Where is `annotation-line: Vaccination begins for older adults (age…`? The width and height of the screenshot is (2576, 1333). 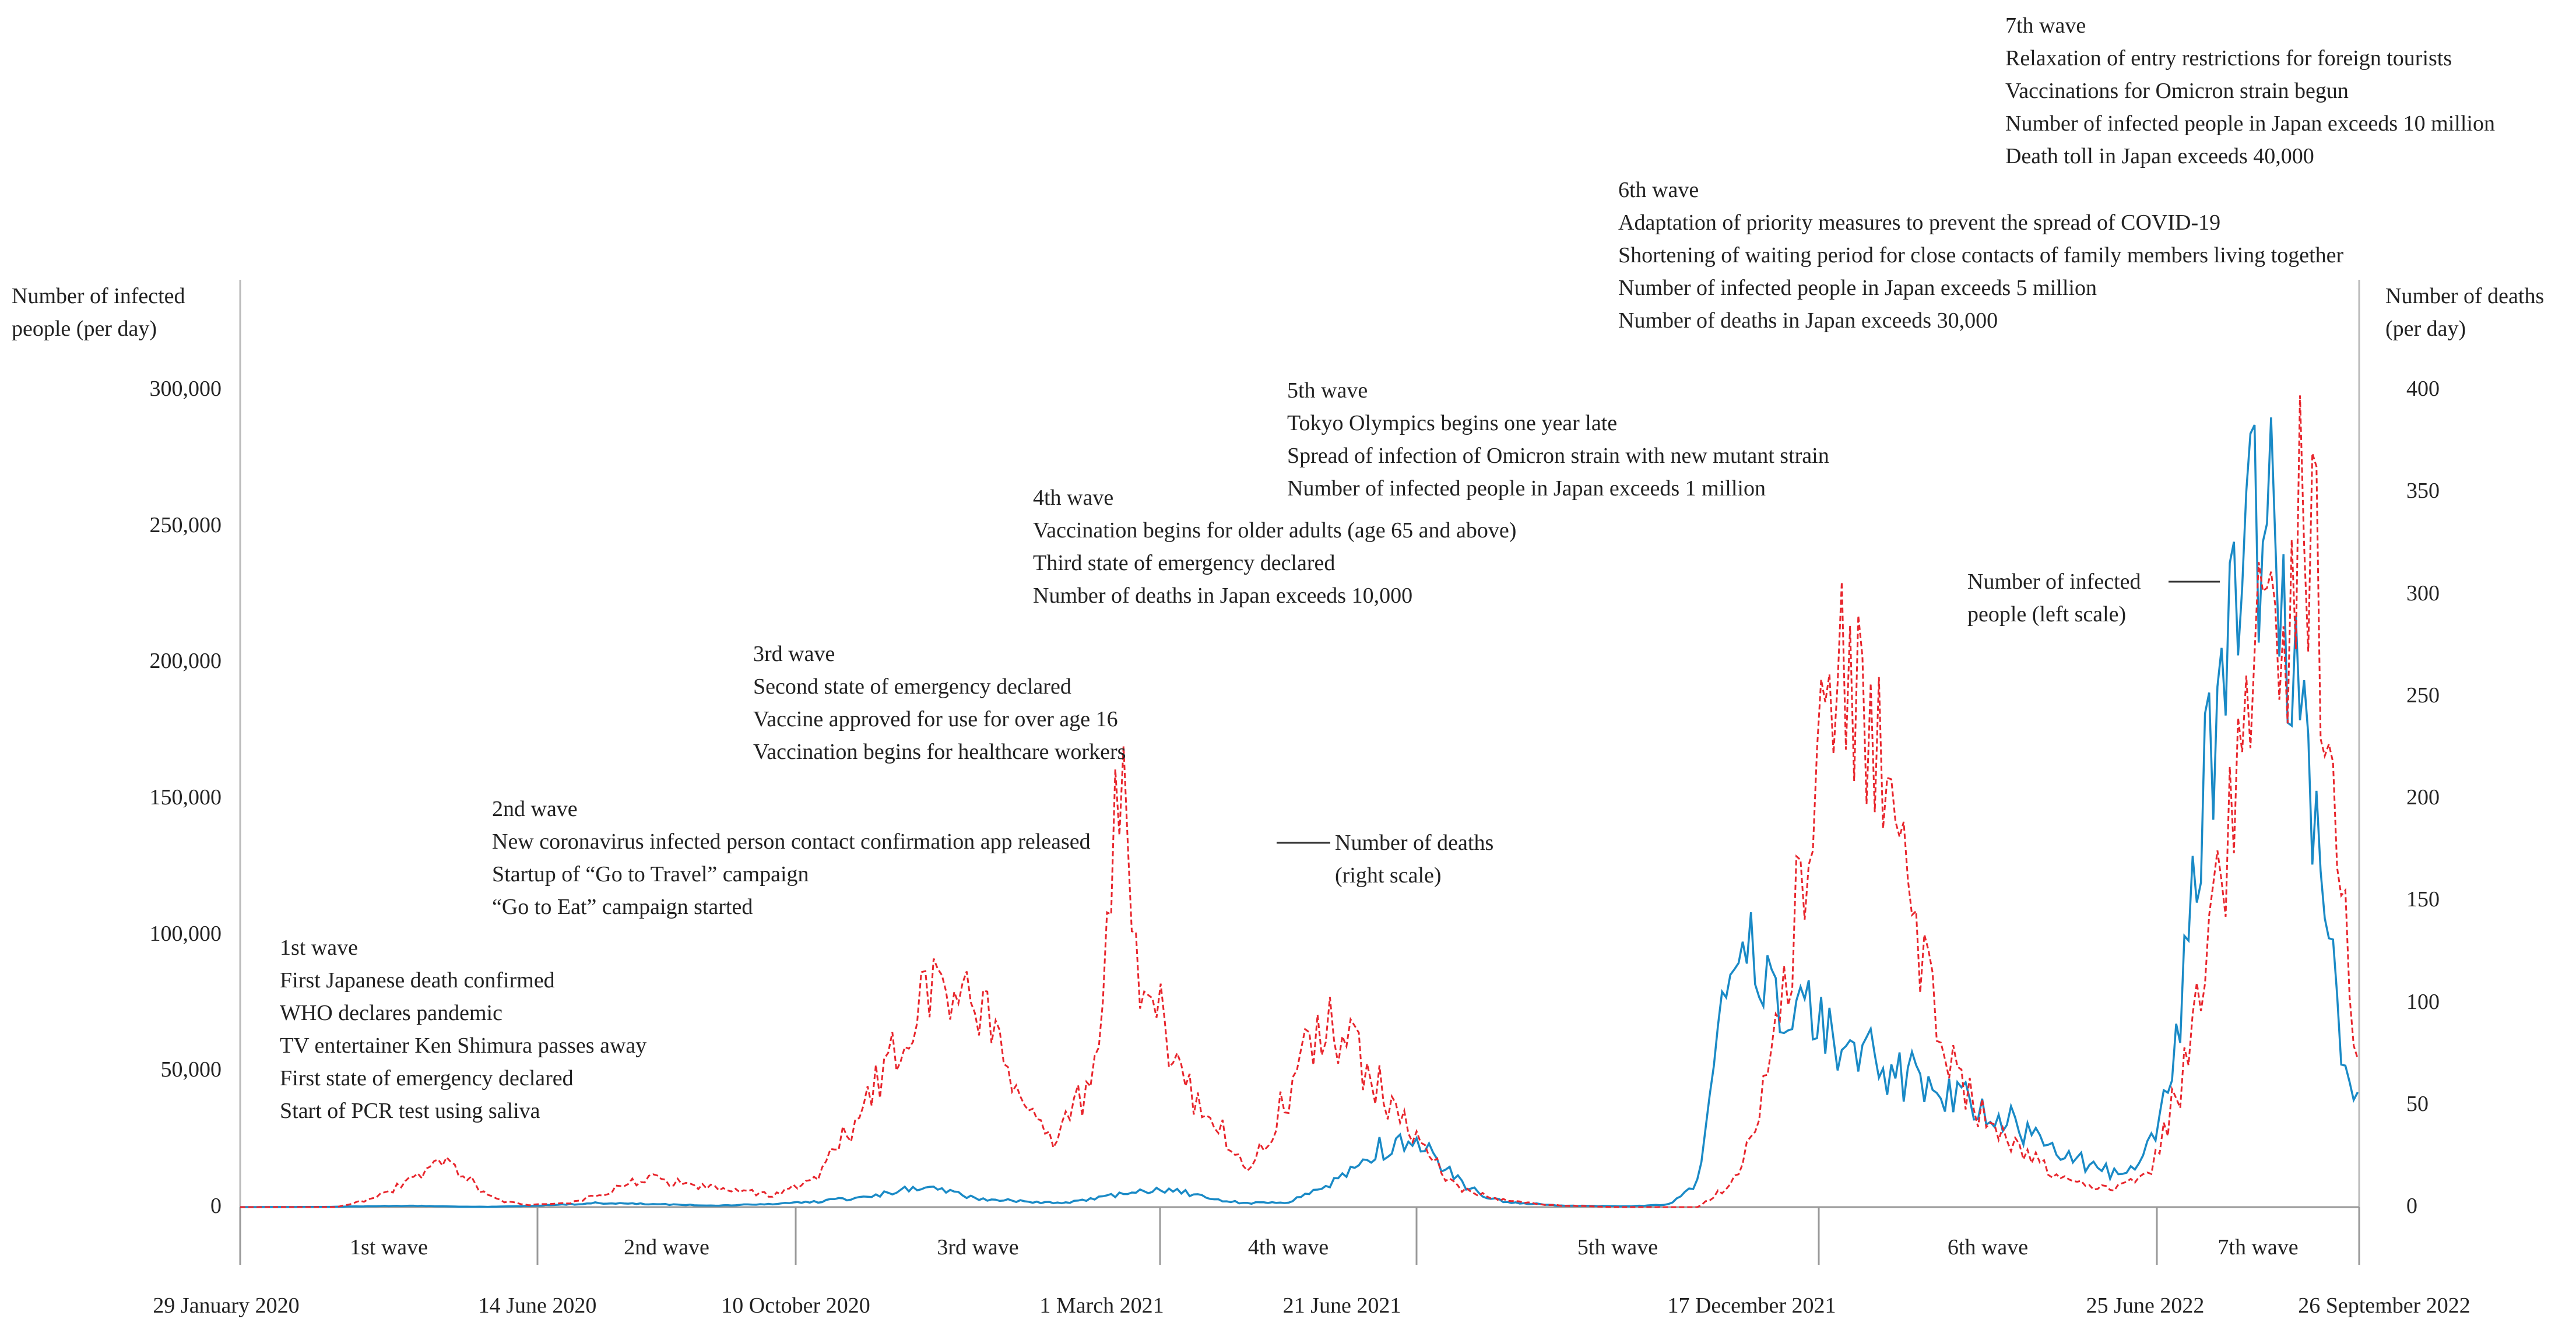 annotation-line: Vaccination begins for older adults (age… is located at coordinates (1275, 530).